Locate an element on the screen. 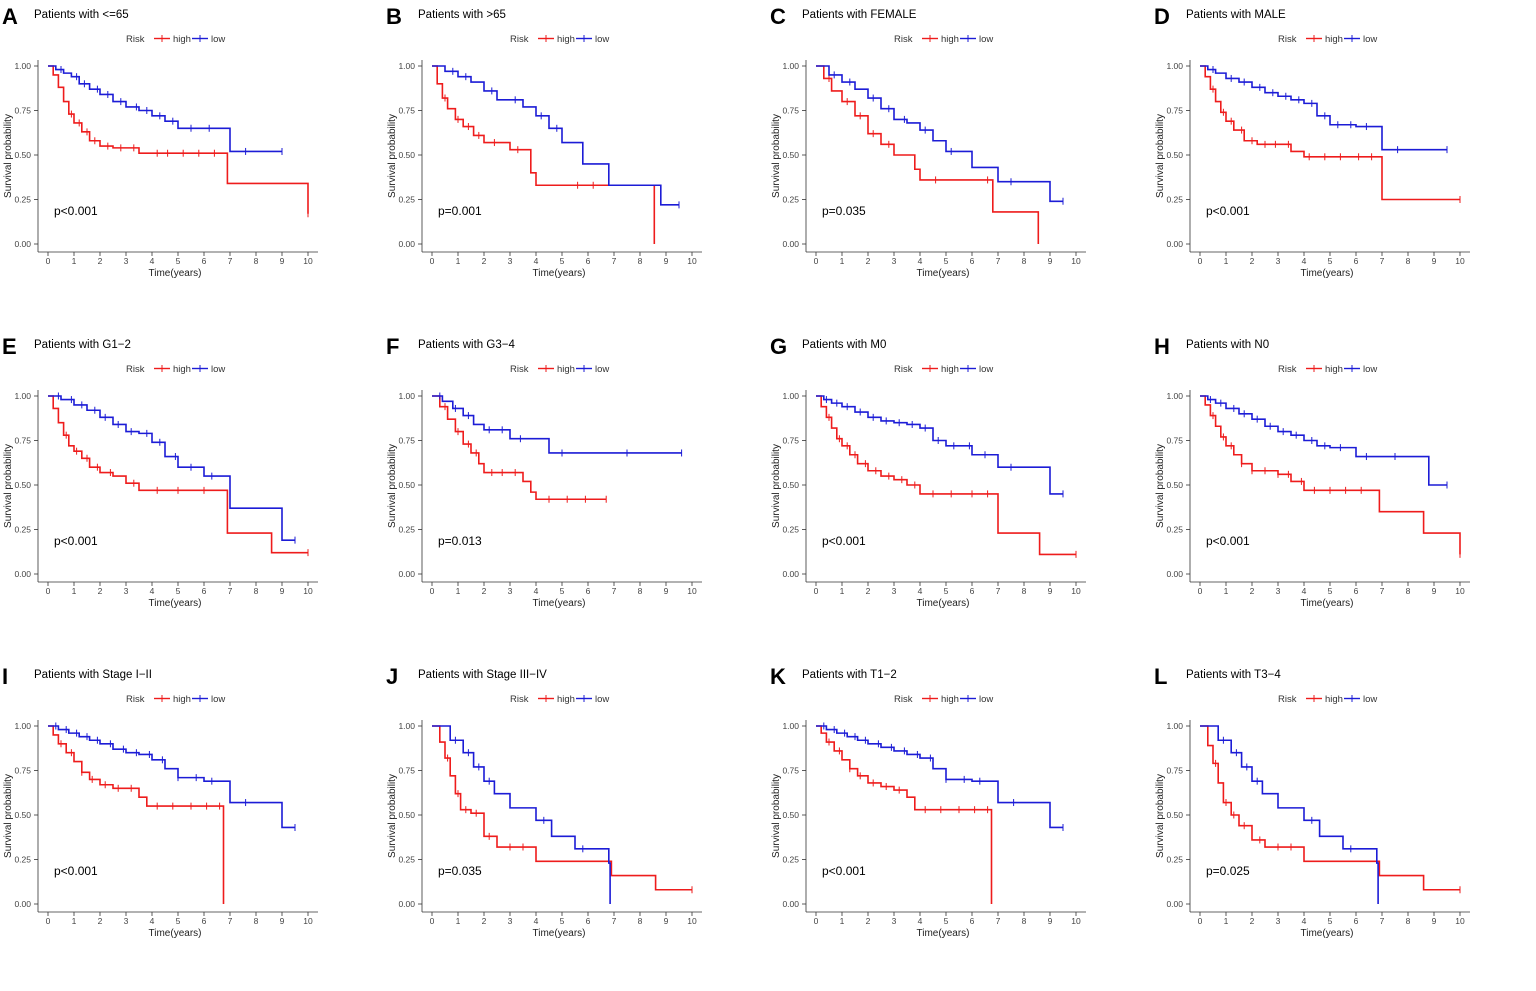 The width and height of the screenshot is (1536, 991). panel-title: Patients with FEMALE is located at coordinates (859, 15).